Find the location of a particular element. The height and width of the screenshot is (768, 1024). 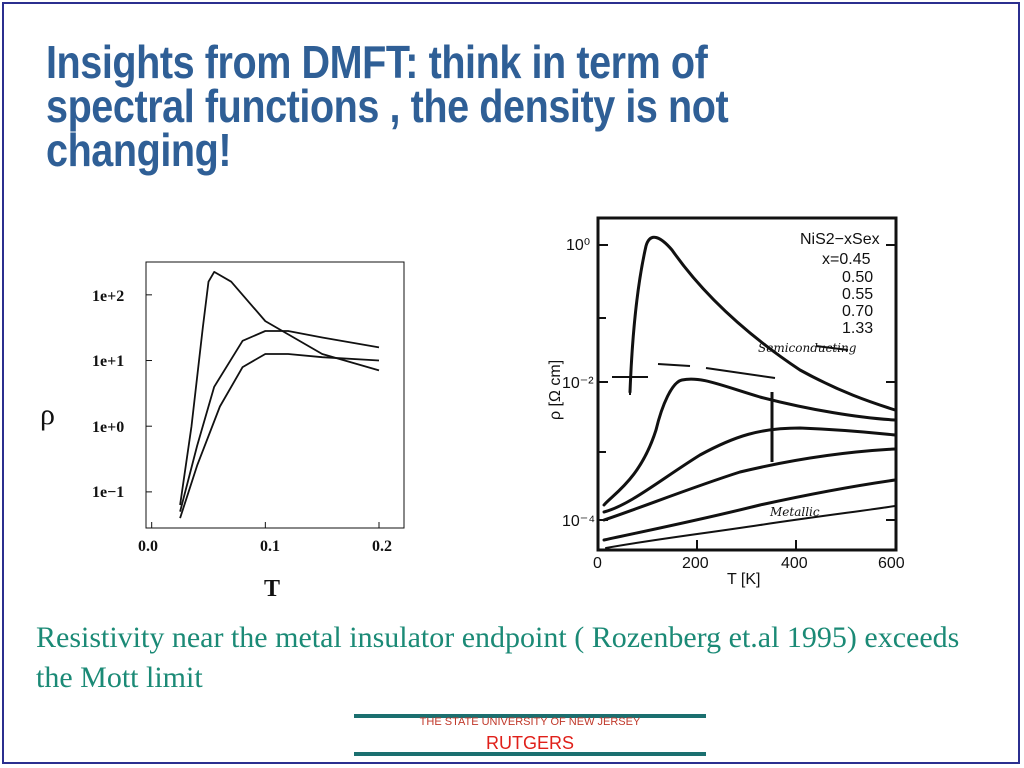

footer-rutgers: RUTGERS is located at coordinates (529, 743).